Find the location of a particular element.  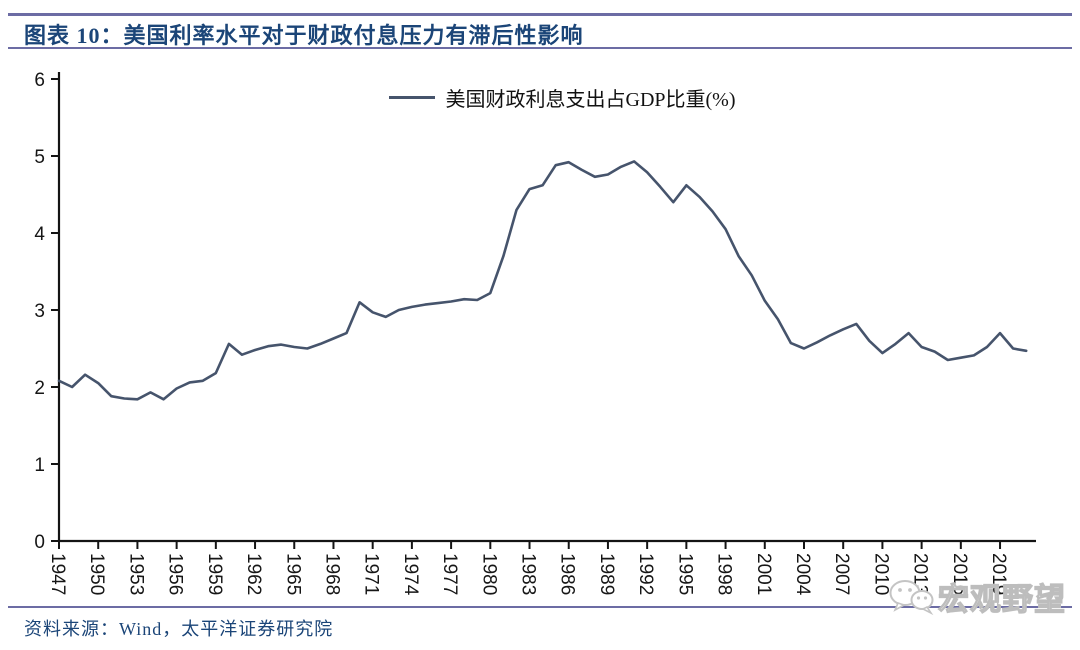

x-tick-label: 1992 is located at coordinates (645, 574).